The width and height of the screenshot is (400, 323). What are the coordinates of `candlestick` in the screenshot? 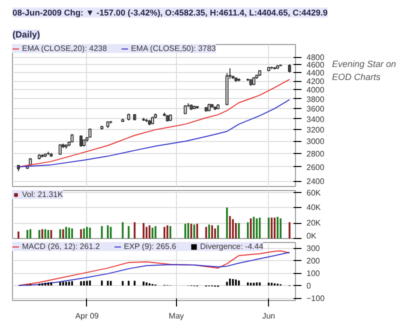 It's located at (81, 141).